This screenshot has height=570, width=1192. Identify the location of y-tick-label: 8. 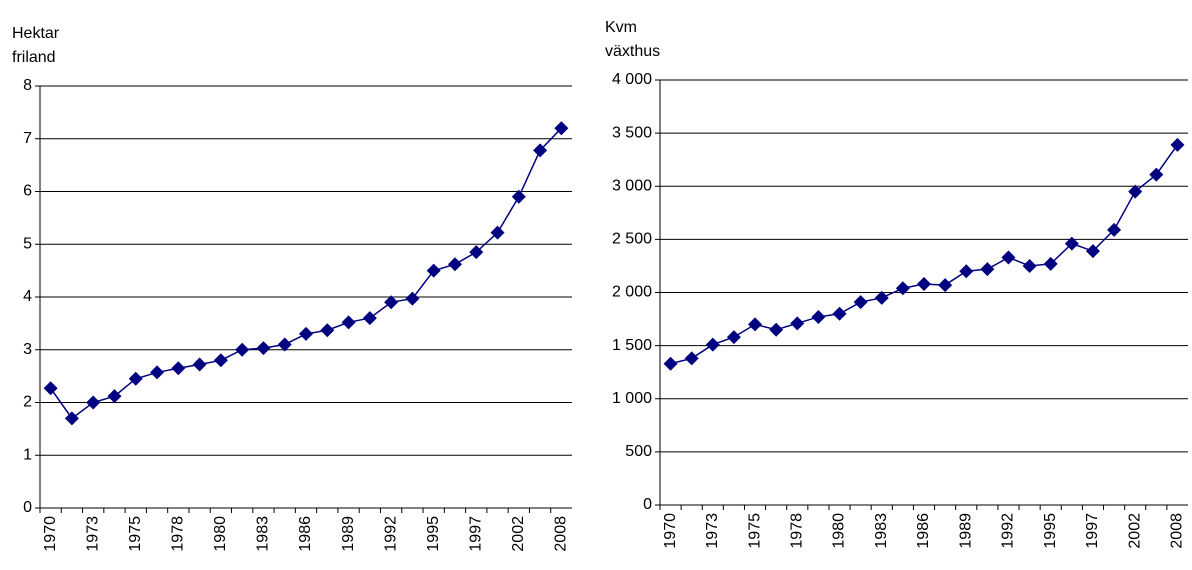
(27, 85).